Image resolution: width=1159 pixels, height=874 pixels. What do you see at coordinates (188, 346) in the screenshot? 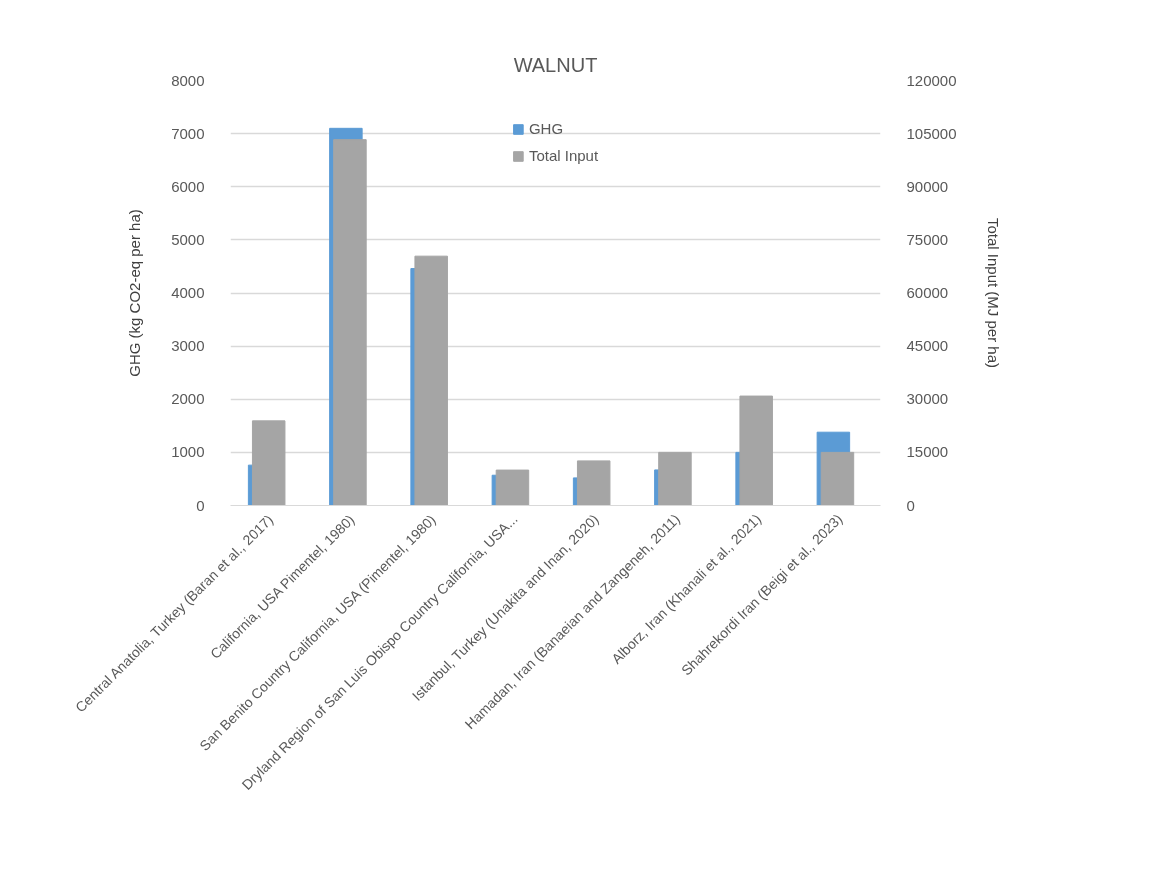
I see `y-tick-label: 3000` at bounding box center [188, 346].